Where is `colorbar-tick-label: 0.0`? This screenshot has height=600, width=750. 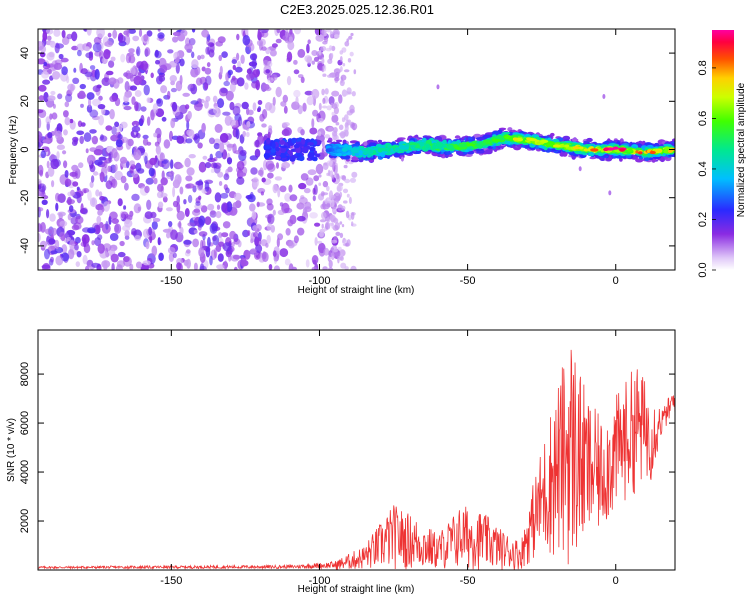
colorbar-tick-label: 0.0 is located at coordinates (703, 269).